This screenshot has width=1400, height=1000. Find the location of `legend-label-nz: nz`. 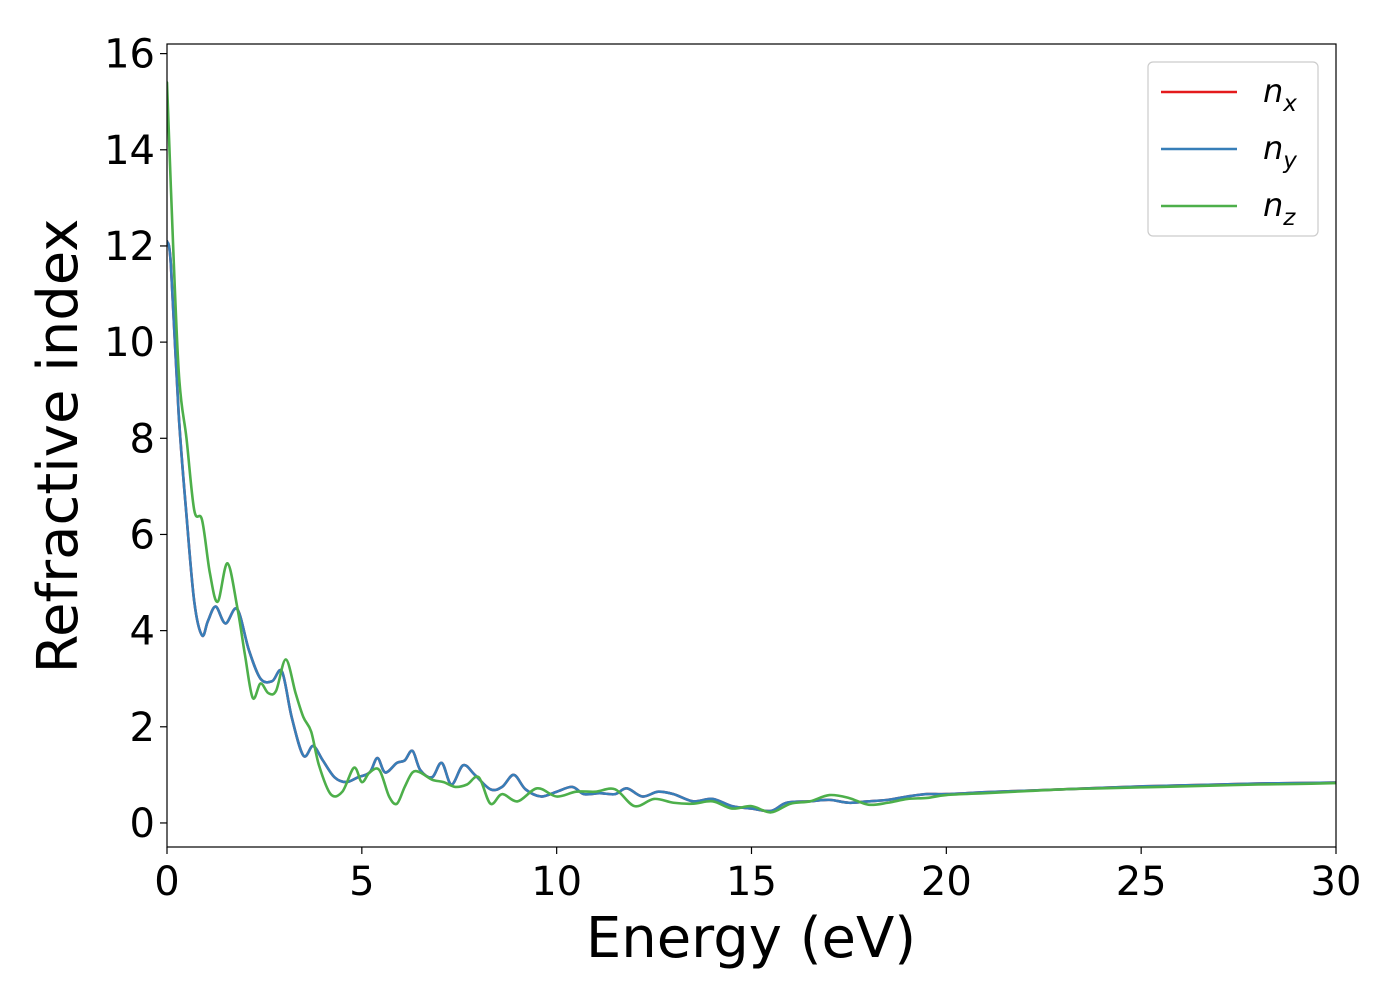

legend-label-nz: nz is located at coordinates (1279, 208).